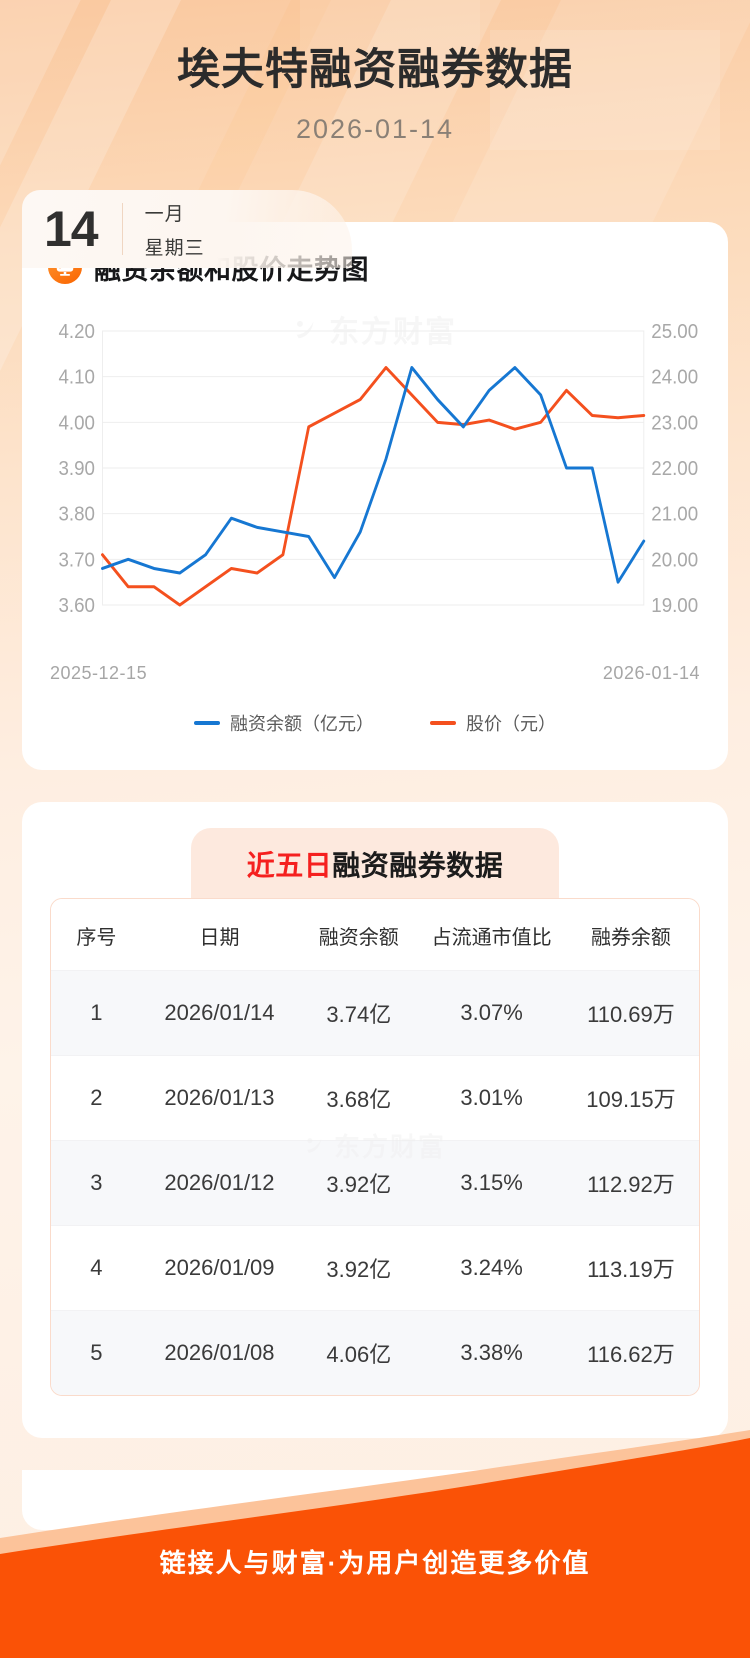 The height and width of the screenshot is (1658, 750). I want to click on table-row: 5 2026/01/08 4.06亿 3.38% 116.62万, so click(375, 1352).